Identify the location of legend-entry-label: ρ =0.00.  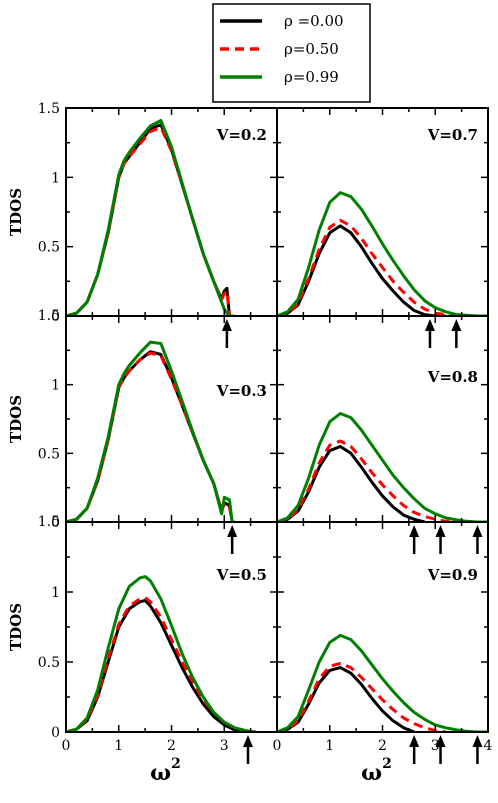
(314, 21).